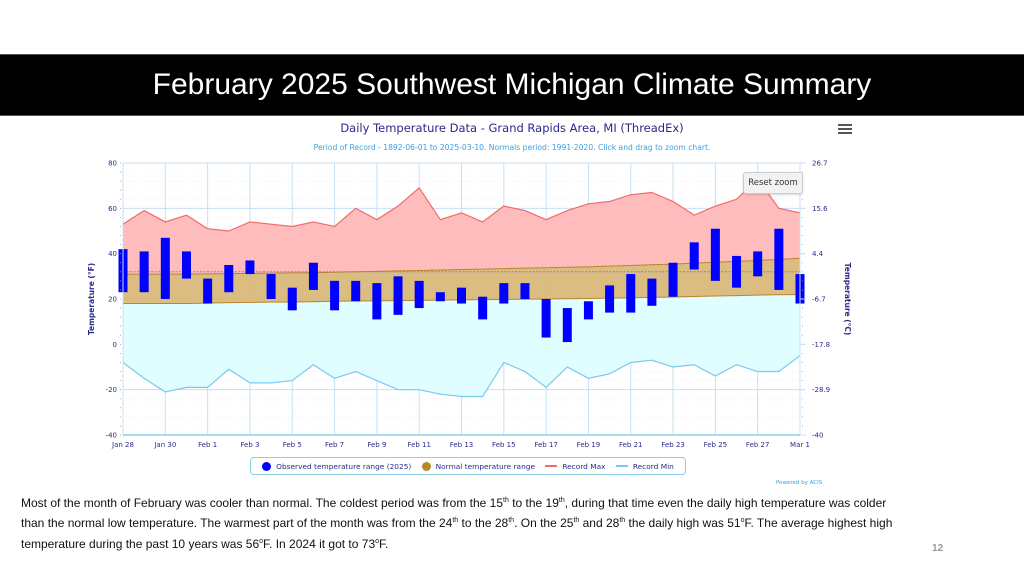 The height and width of the screenshot is (576, 1024). What do you see at coordinates (589, 445) in the screenshot?
I see `x-tick-label: Feb 19` at bounding box center [589, 445].